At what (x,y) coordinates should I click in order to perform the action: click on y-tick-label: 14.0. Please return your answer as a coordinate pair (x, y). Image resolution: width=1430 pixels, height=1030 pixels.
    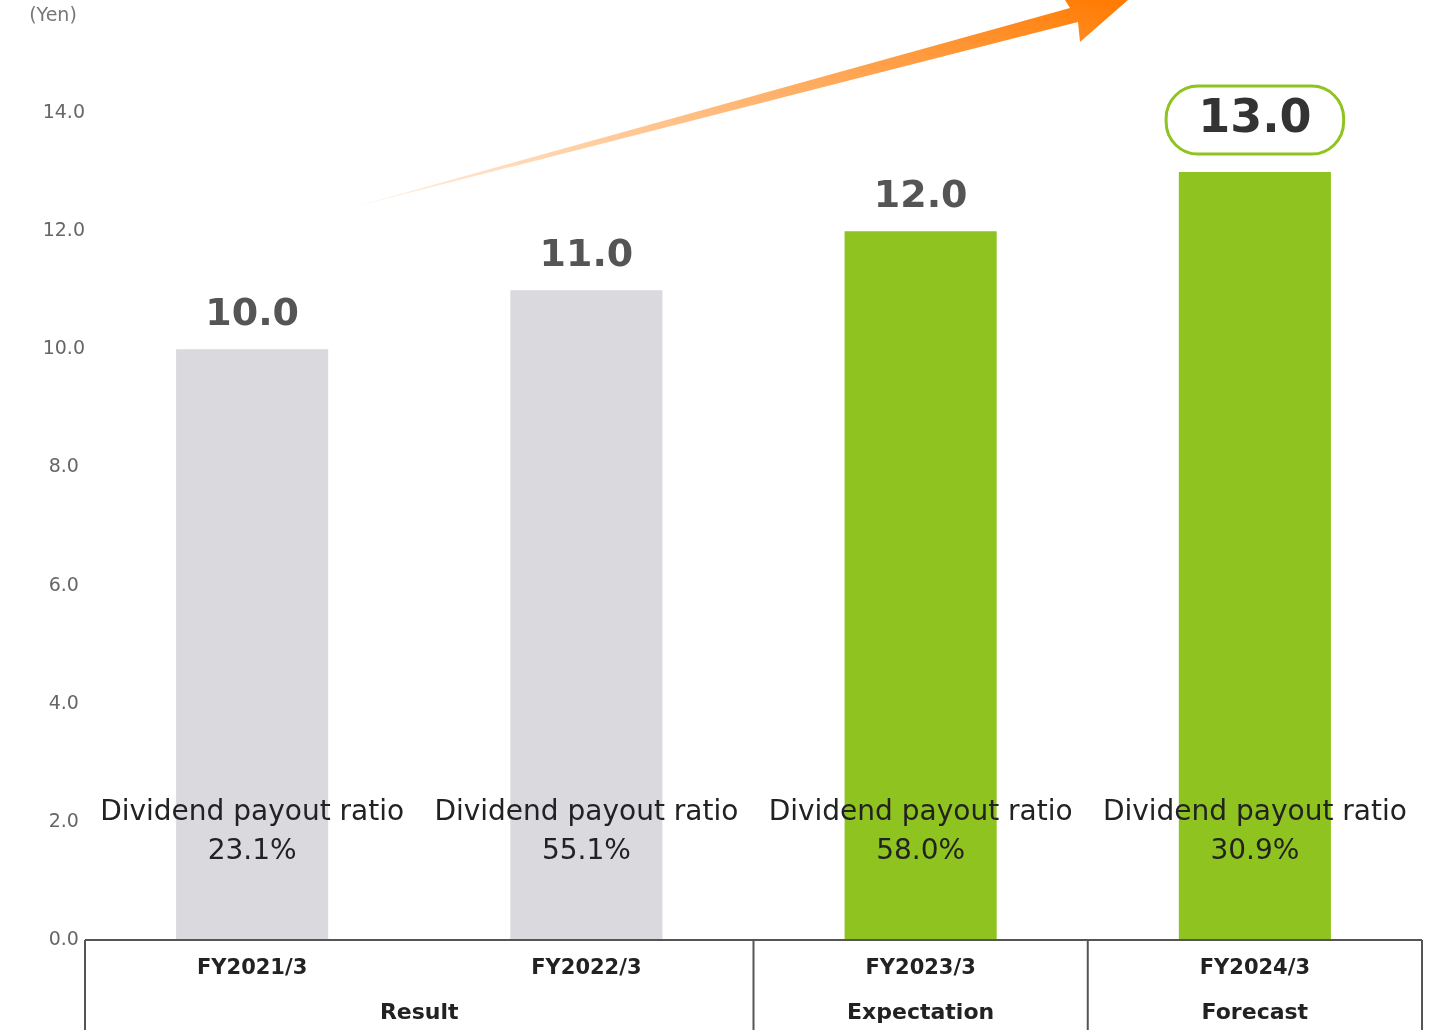
    Looking at the image, I should click on (63, 110).